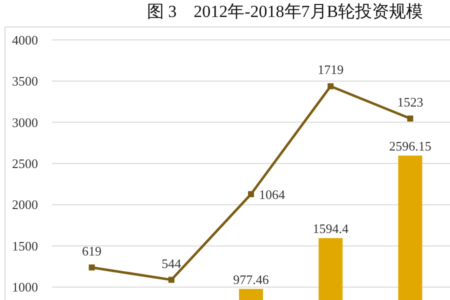 Image resolution: width=450 pixels, height=300 pixels. Describe the element at coordinates (285, 11) in the screenshot. I see `chart-title: 图 3 2012年-2018年7月B轮投资规模` at that location.